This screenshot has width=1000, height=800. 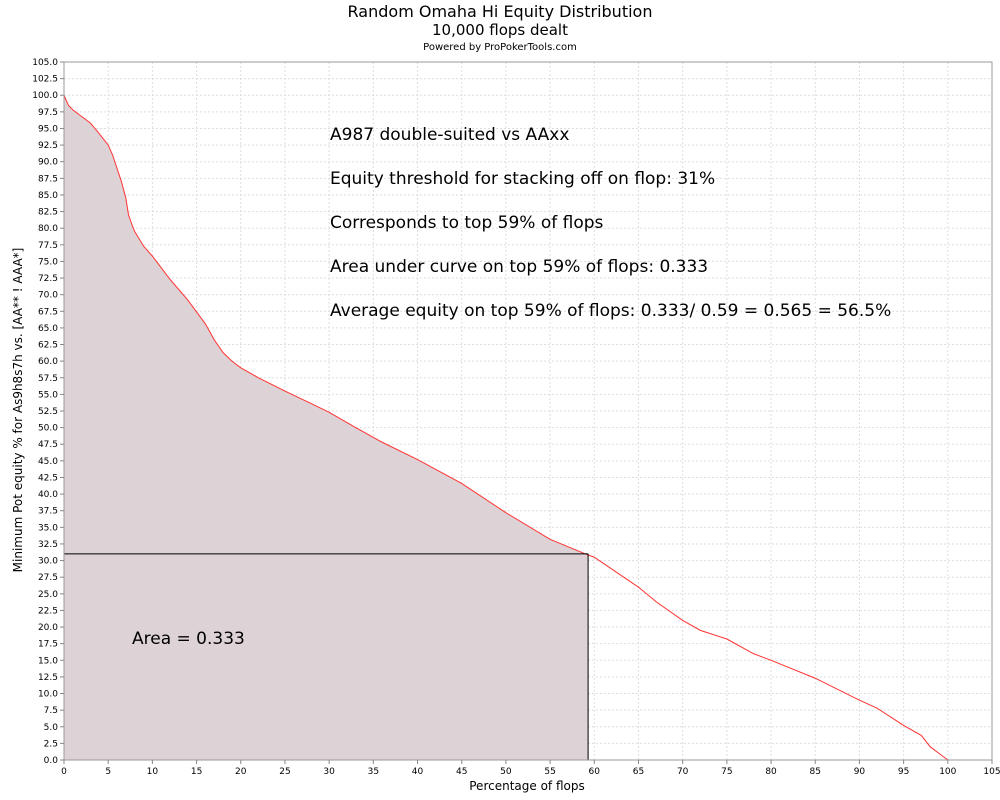 What do you see at coordinates (500, 11) in the screenshot?
I see `chart-title: Random Omaha Hi Equity Distribution` at bounding box center [500, 11].